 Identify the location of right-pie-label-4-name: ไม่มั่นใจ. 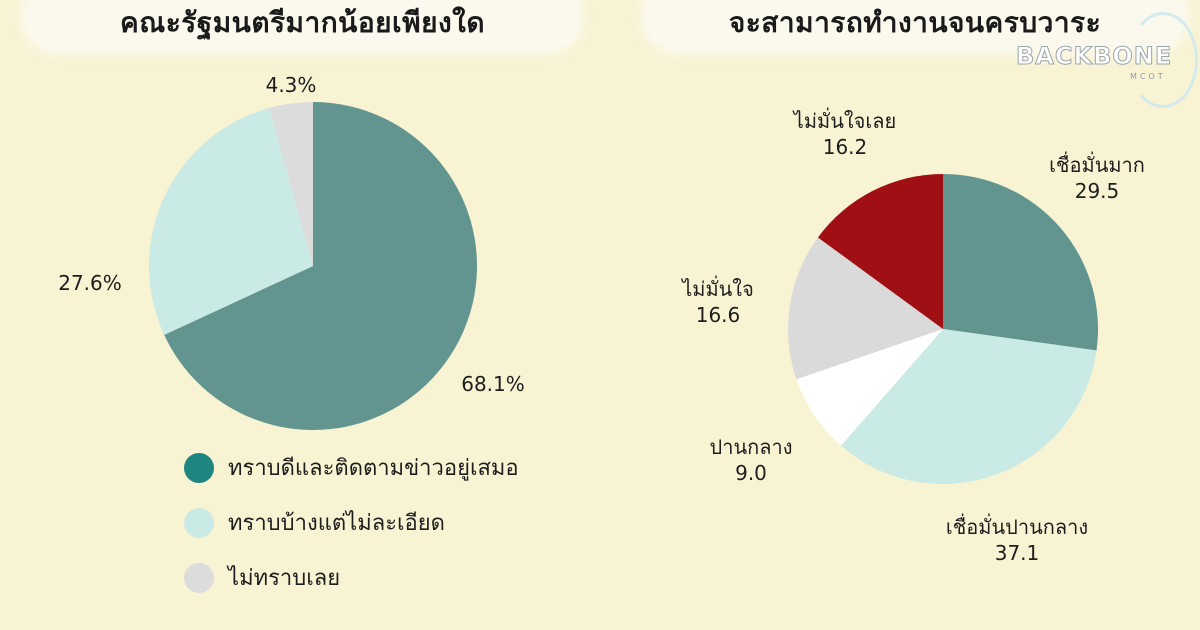
(717, 288).